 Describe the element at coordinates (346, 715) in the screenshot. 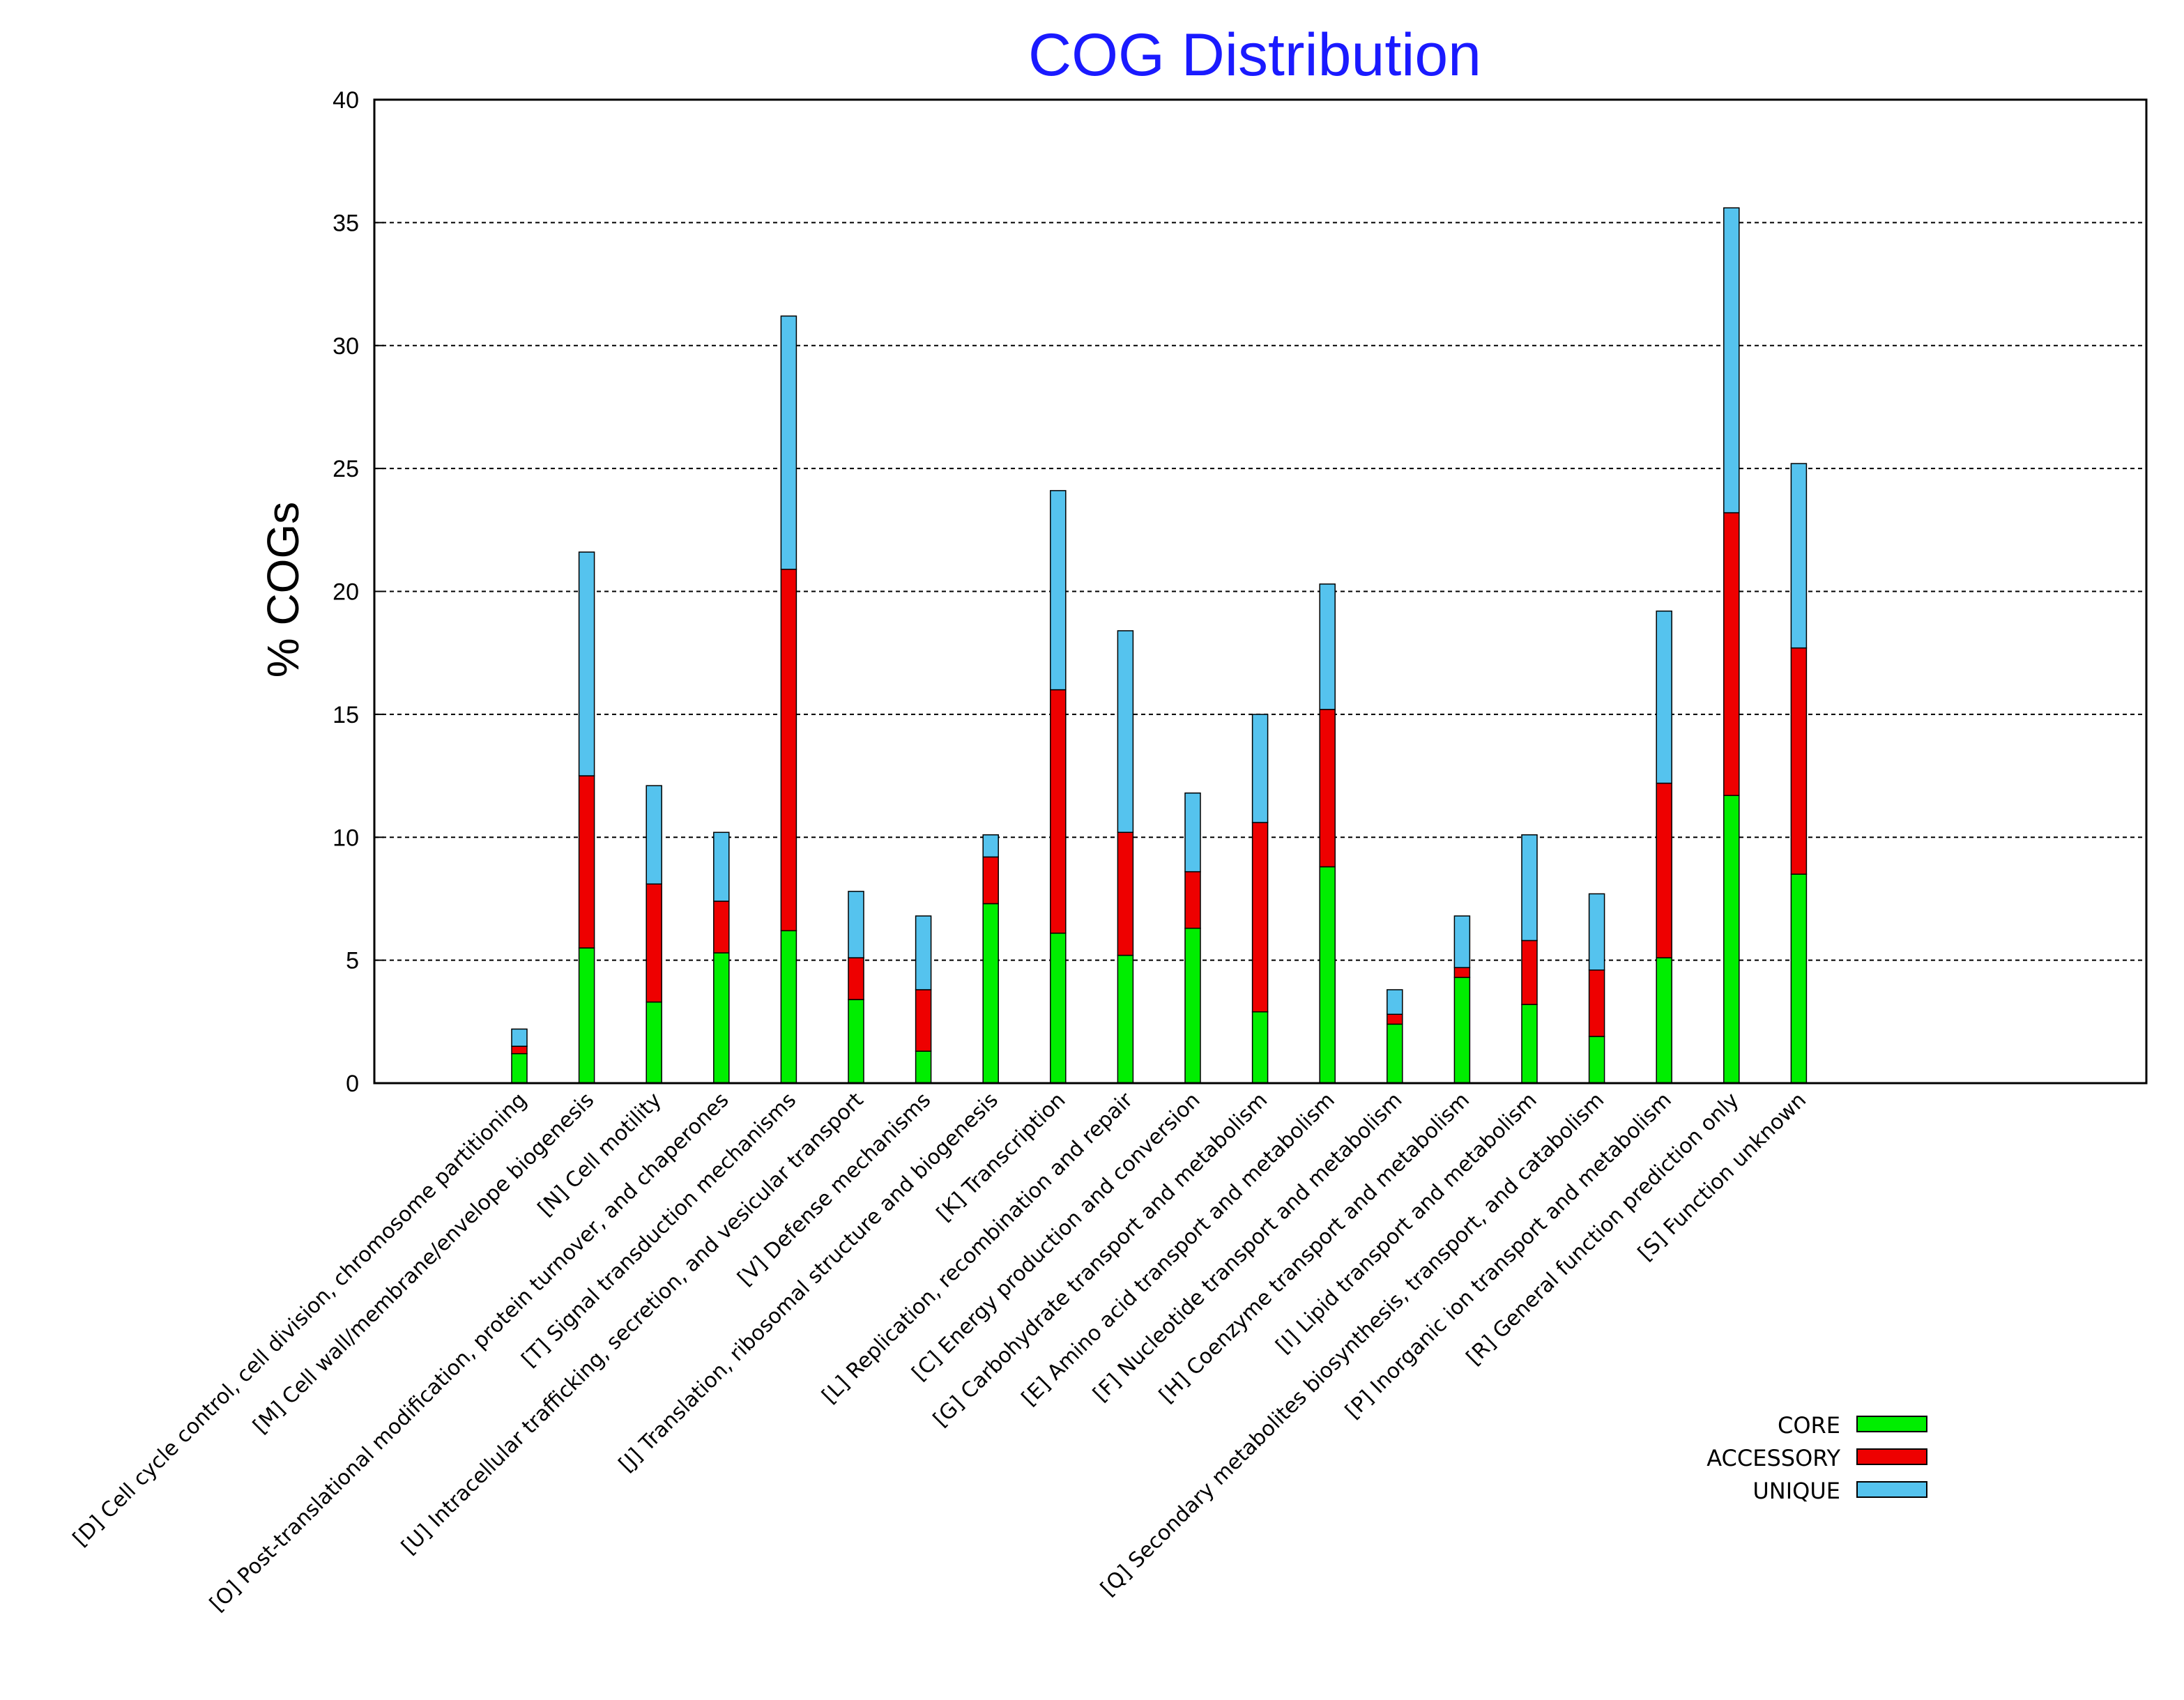

I see `y-tick-label: 15` at that location.